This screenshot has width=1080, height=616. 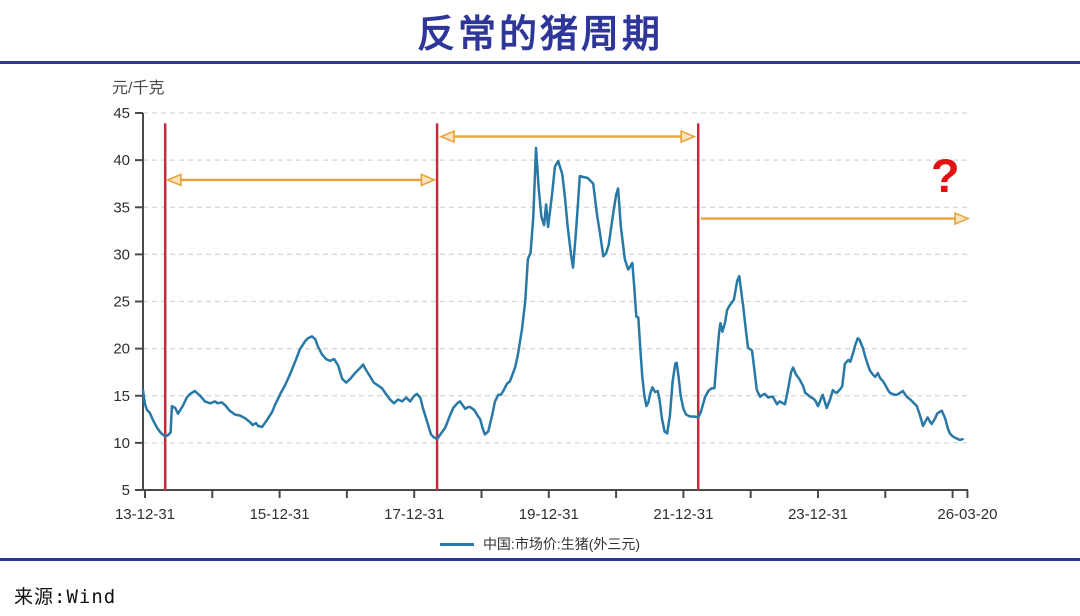 I want to click on y-tick-label-40: 40, so click(x=121, y=160).